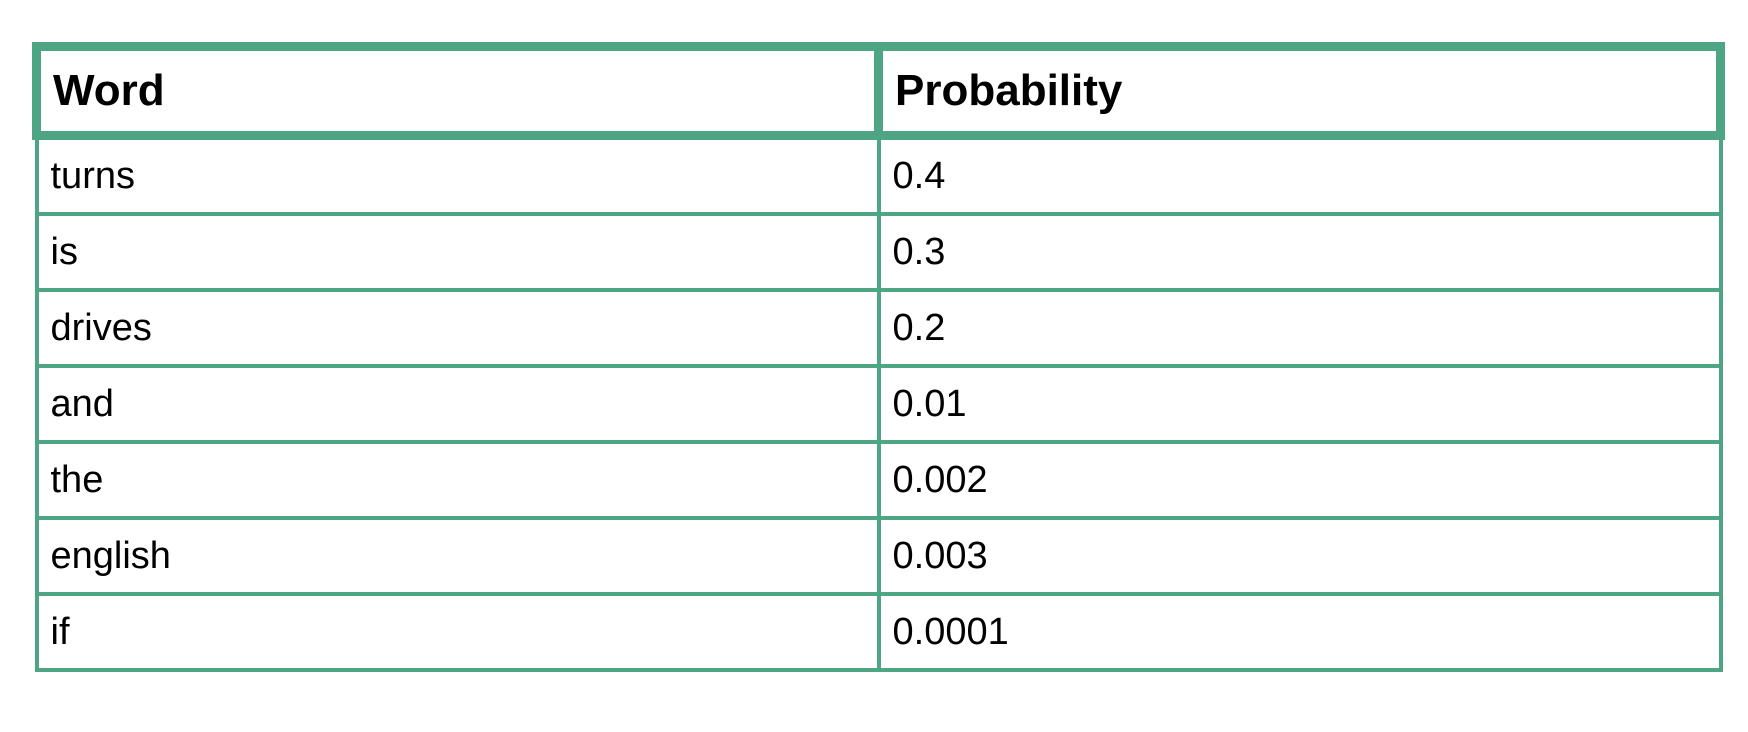 This screenshot has width=1748, height=732. I want to click on table-row: drives 0.2, so click(878, 328).